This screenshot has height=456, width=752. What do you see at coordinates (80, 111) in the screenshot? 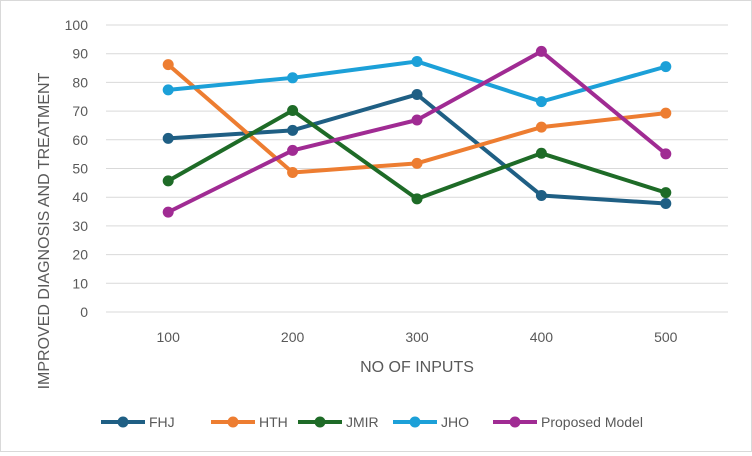
I see `y-tick-label: 70` at bounding box center [80, 111].